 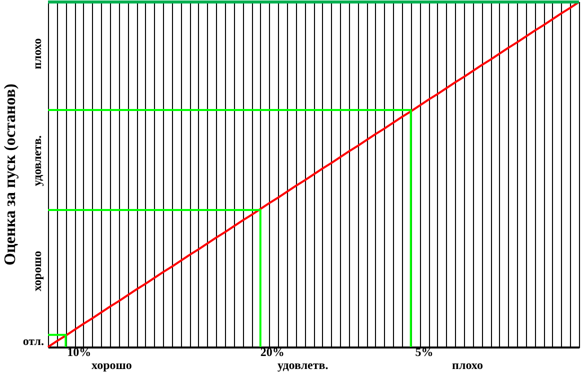 I want to click on annotation: 10%, so click(x=79, y=352).